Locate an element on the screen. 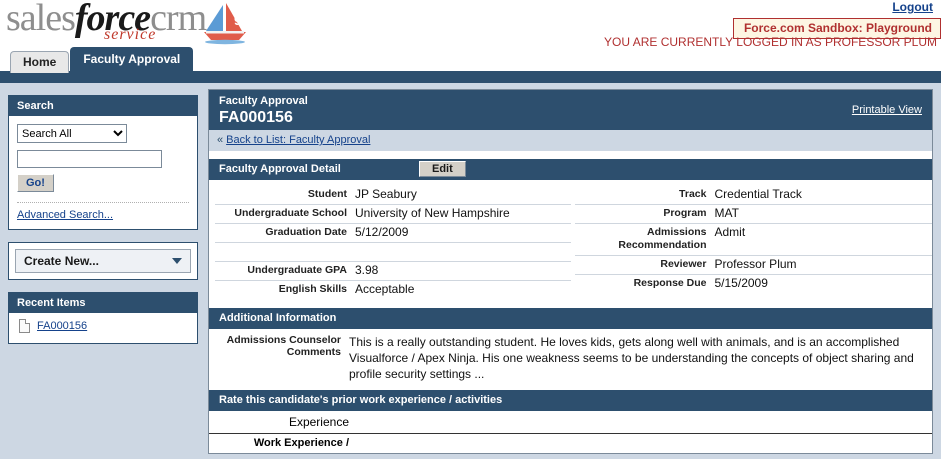 This screenshot has width=941, height=459. printable-view-link: Printable View is located at coordinates (886, 110).